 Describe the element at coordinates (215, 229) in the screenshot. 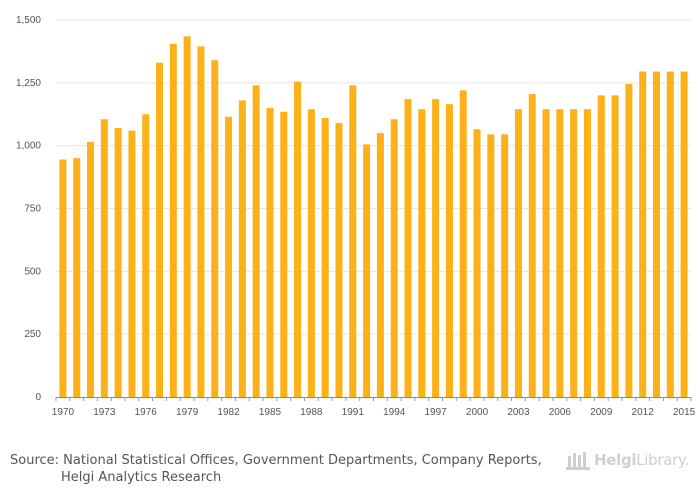

I see `bar-1981` at that location.